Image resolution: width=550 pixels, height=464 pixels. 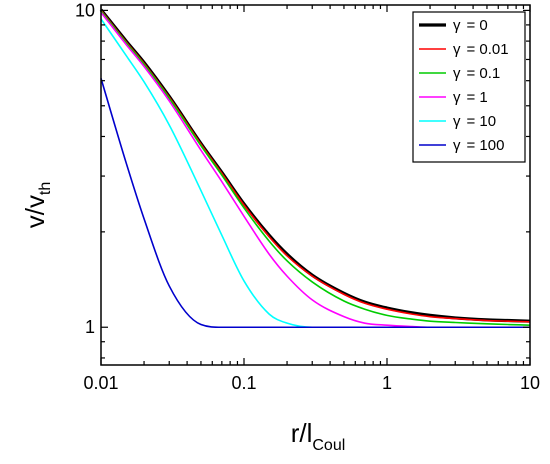 I want to click on legend-label: γ = 0.1, so click(x=476, y=73).